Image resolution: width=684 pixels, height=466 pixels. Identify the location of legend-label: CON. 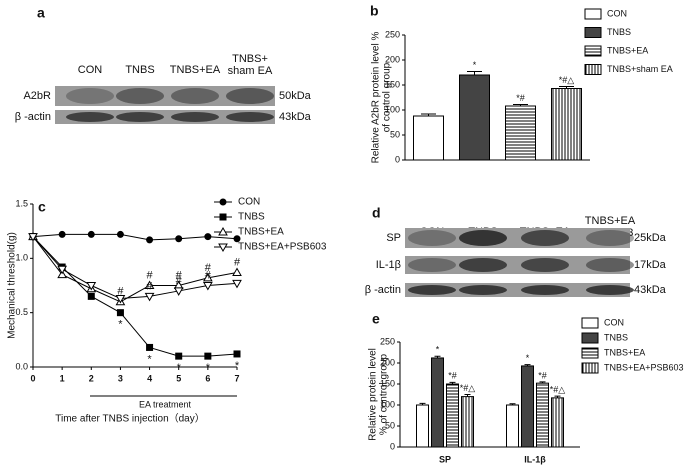
(249, 202).